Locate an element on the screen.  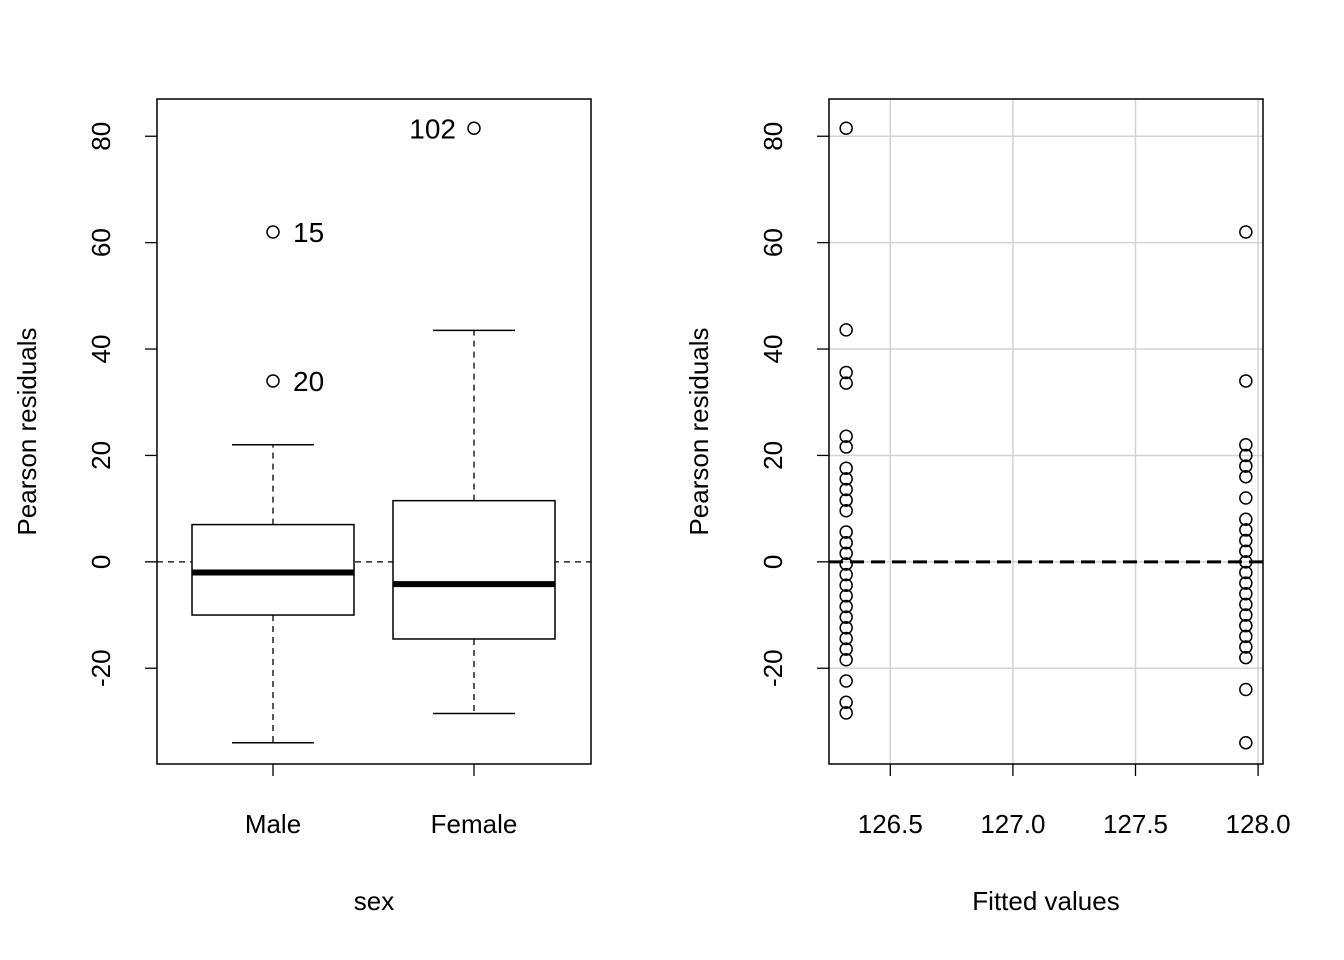
x-tick-label: 126.5 is located at coordinates (890, 824).